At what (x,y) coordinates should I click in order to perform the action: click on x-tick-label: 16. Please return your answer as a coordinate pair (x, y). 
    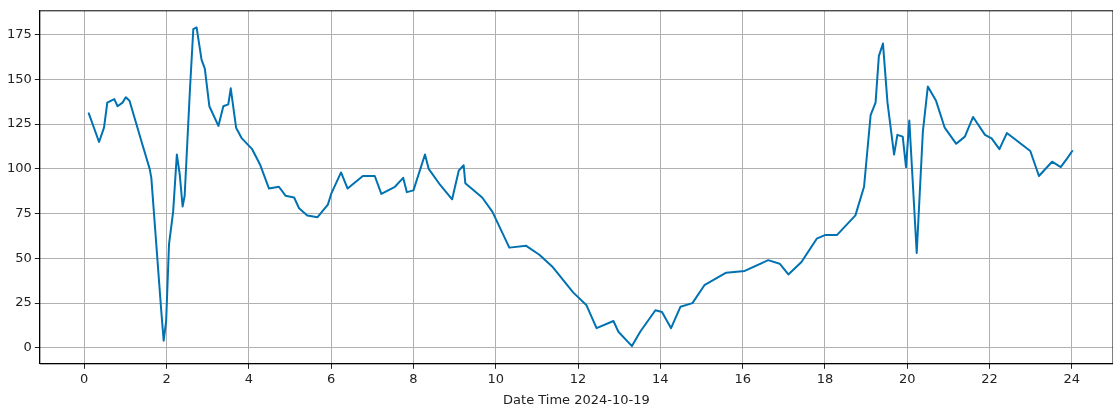
    Looking at the image, I should click on (742, 378).